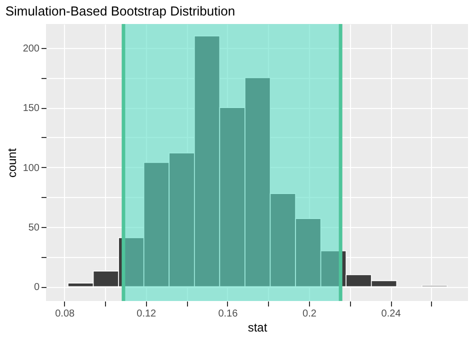  What do you see at coordinates (228, 314) in the screenshot?
I see `x-tick-label: 0.16` at bounding box center [228, 314].